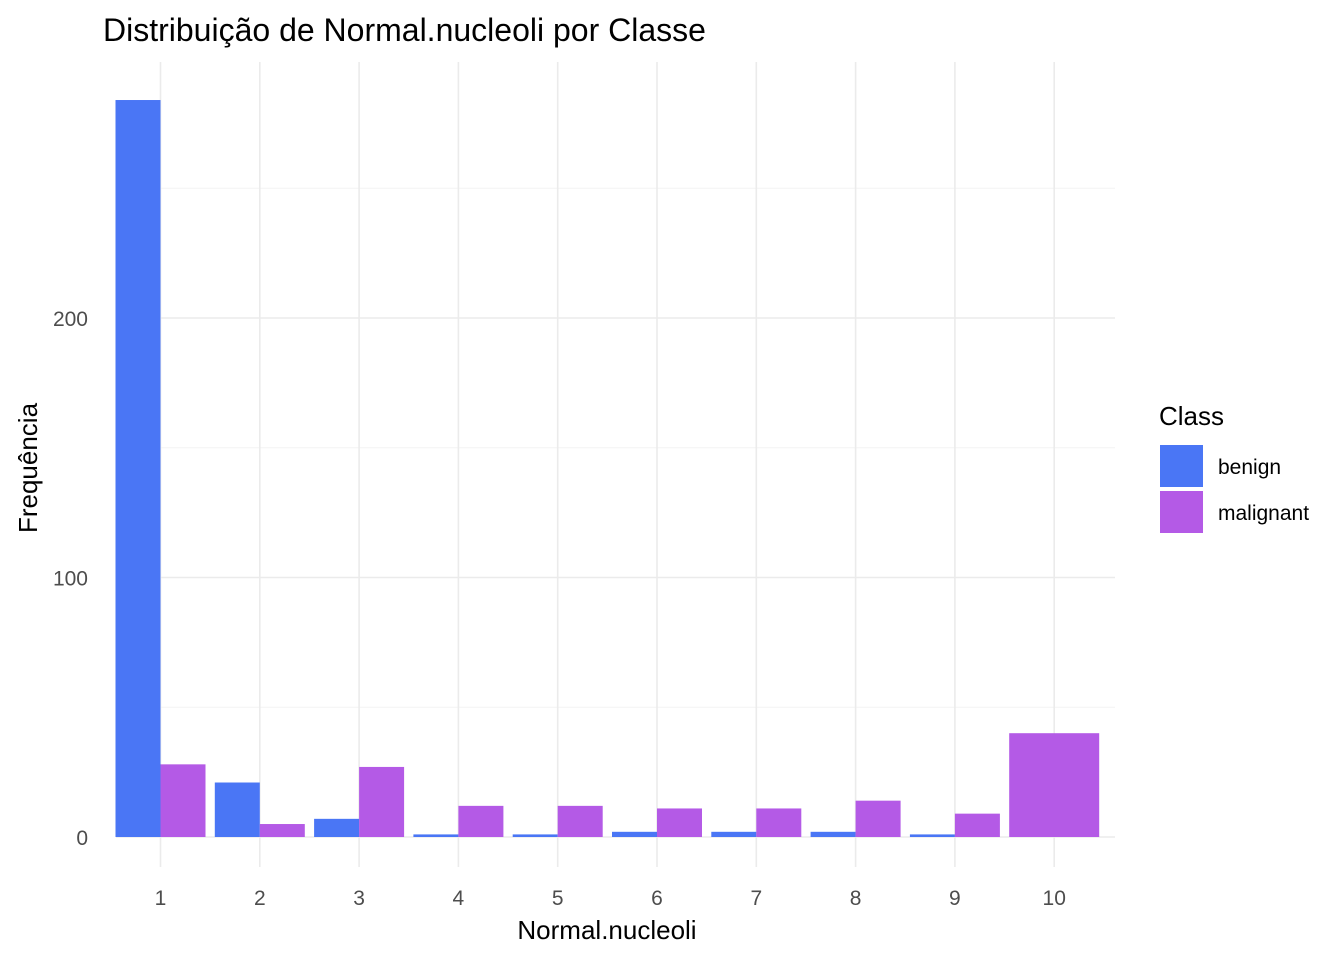 The image size is (1344, 960). What do you see at coordinates (756, 898) in the screenshot?
I see `x-tick-label: 7` at bounding box center [756, 898].